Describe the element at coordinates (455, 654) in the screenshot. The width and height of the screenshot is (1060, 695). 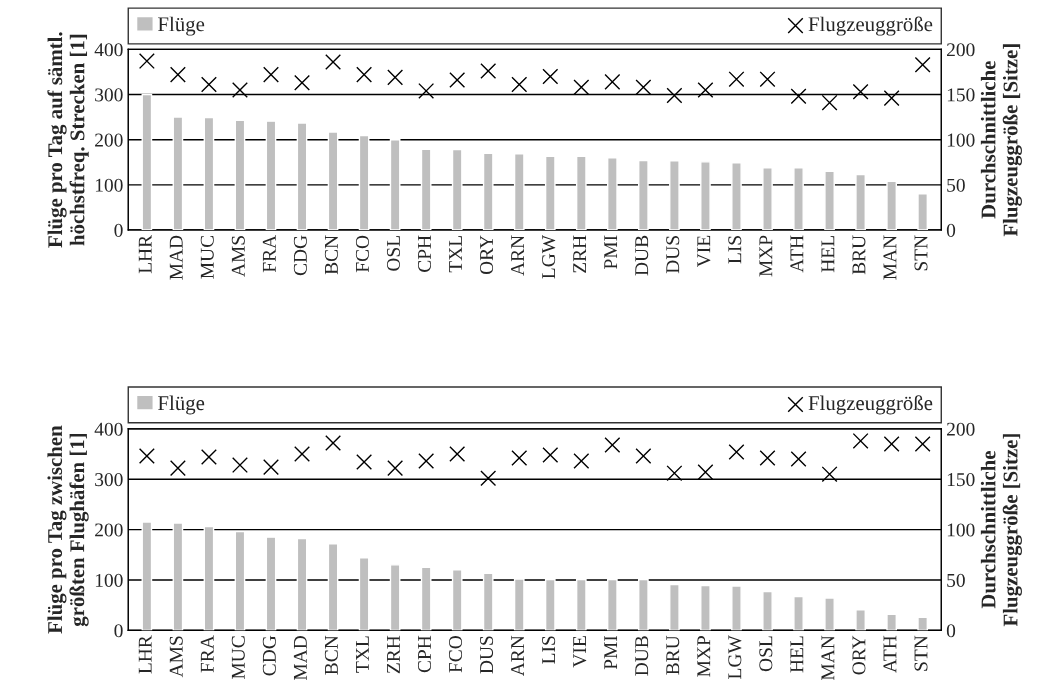
I see `x-tick-label: FCO` at that location.